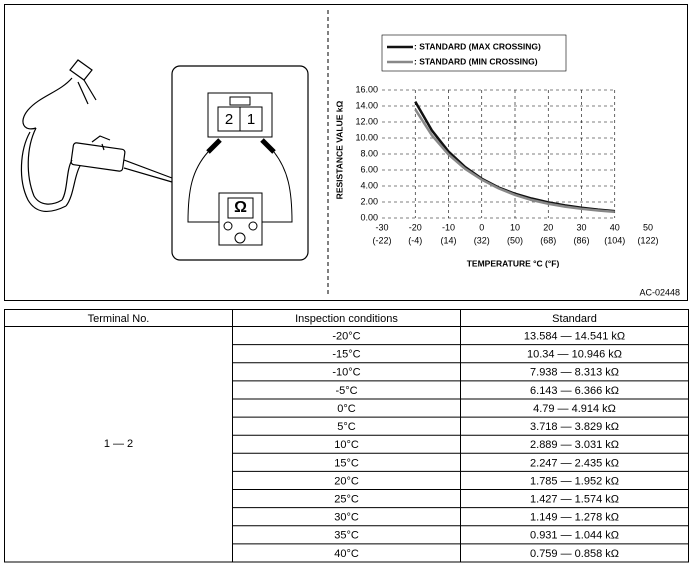 The height and width of the screenshot is (570, 694). Describe the element at coordinates (240, 238) in the screenshot. I see `dial` at that location.